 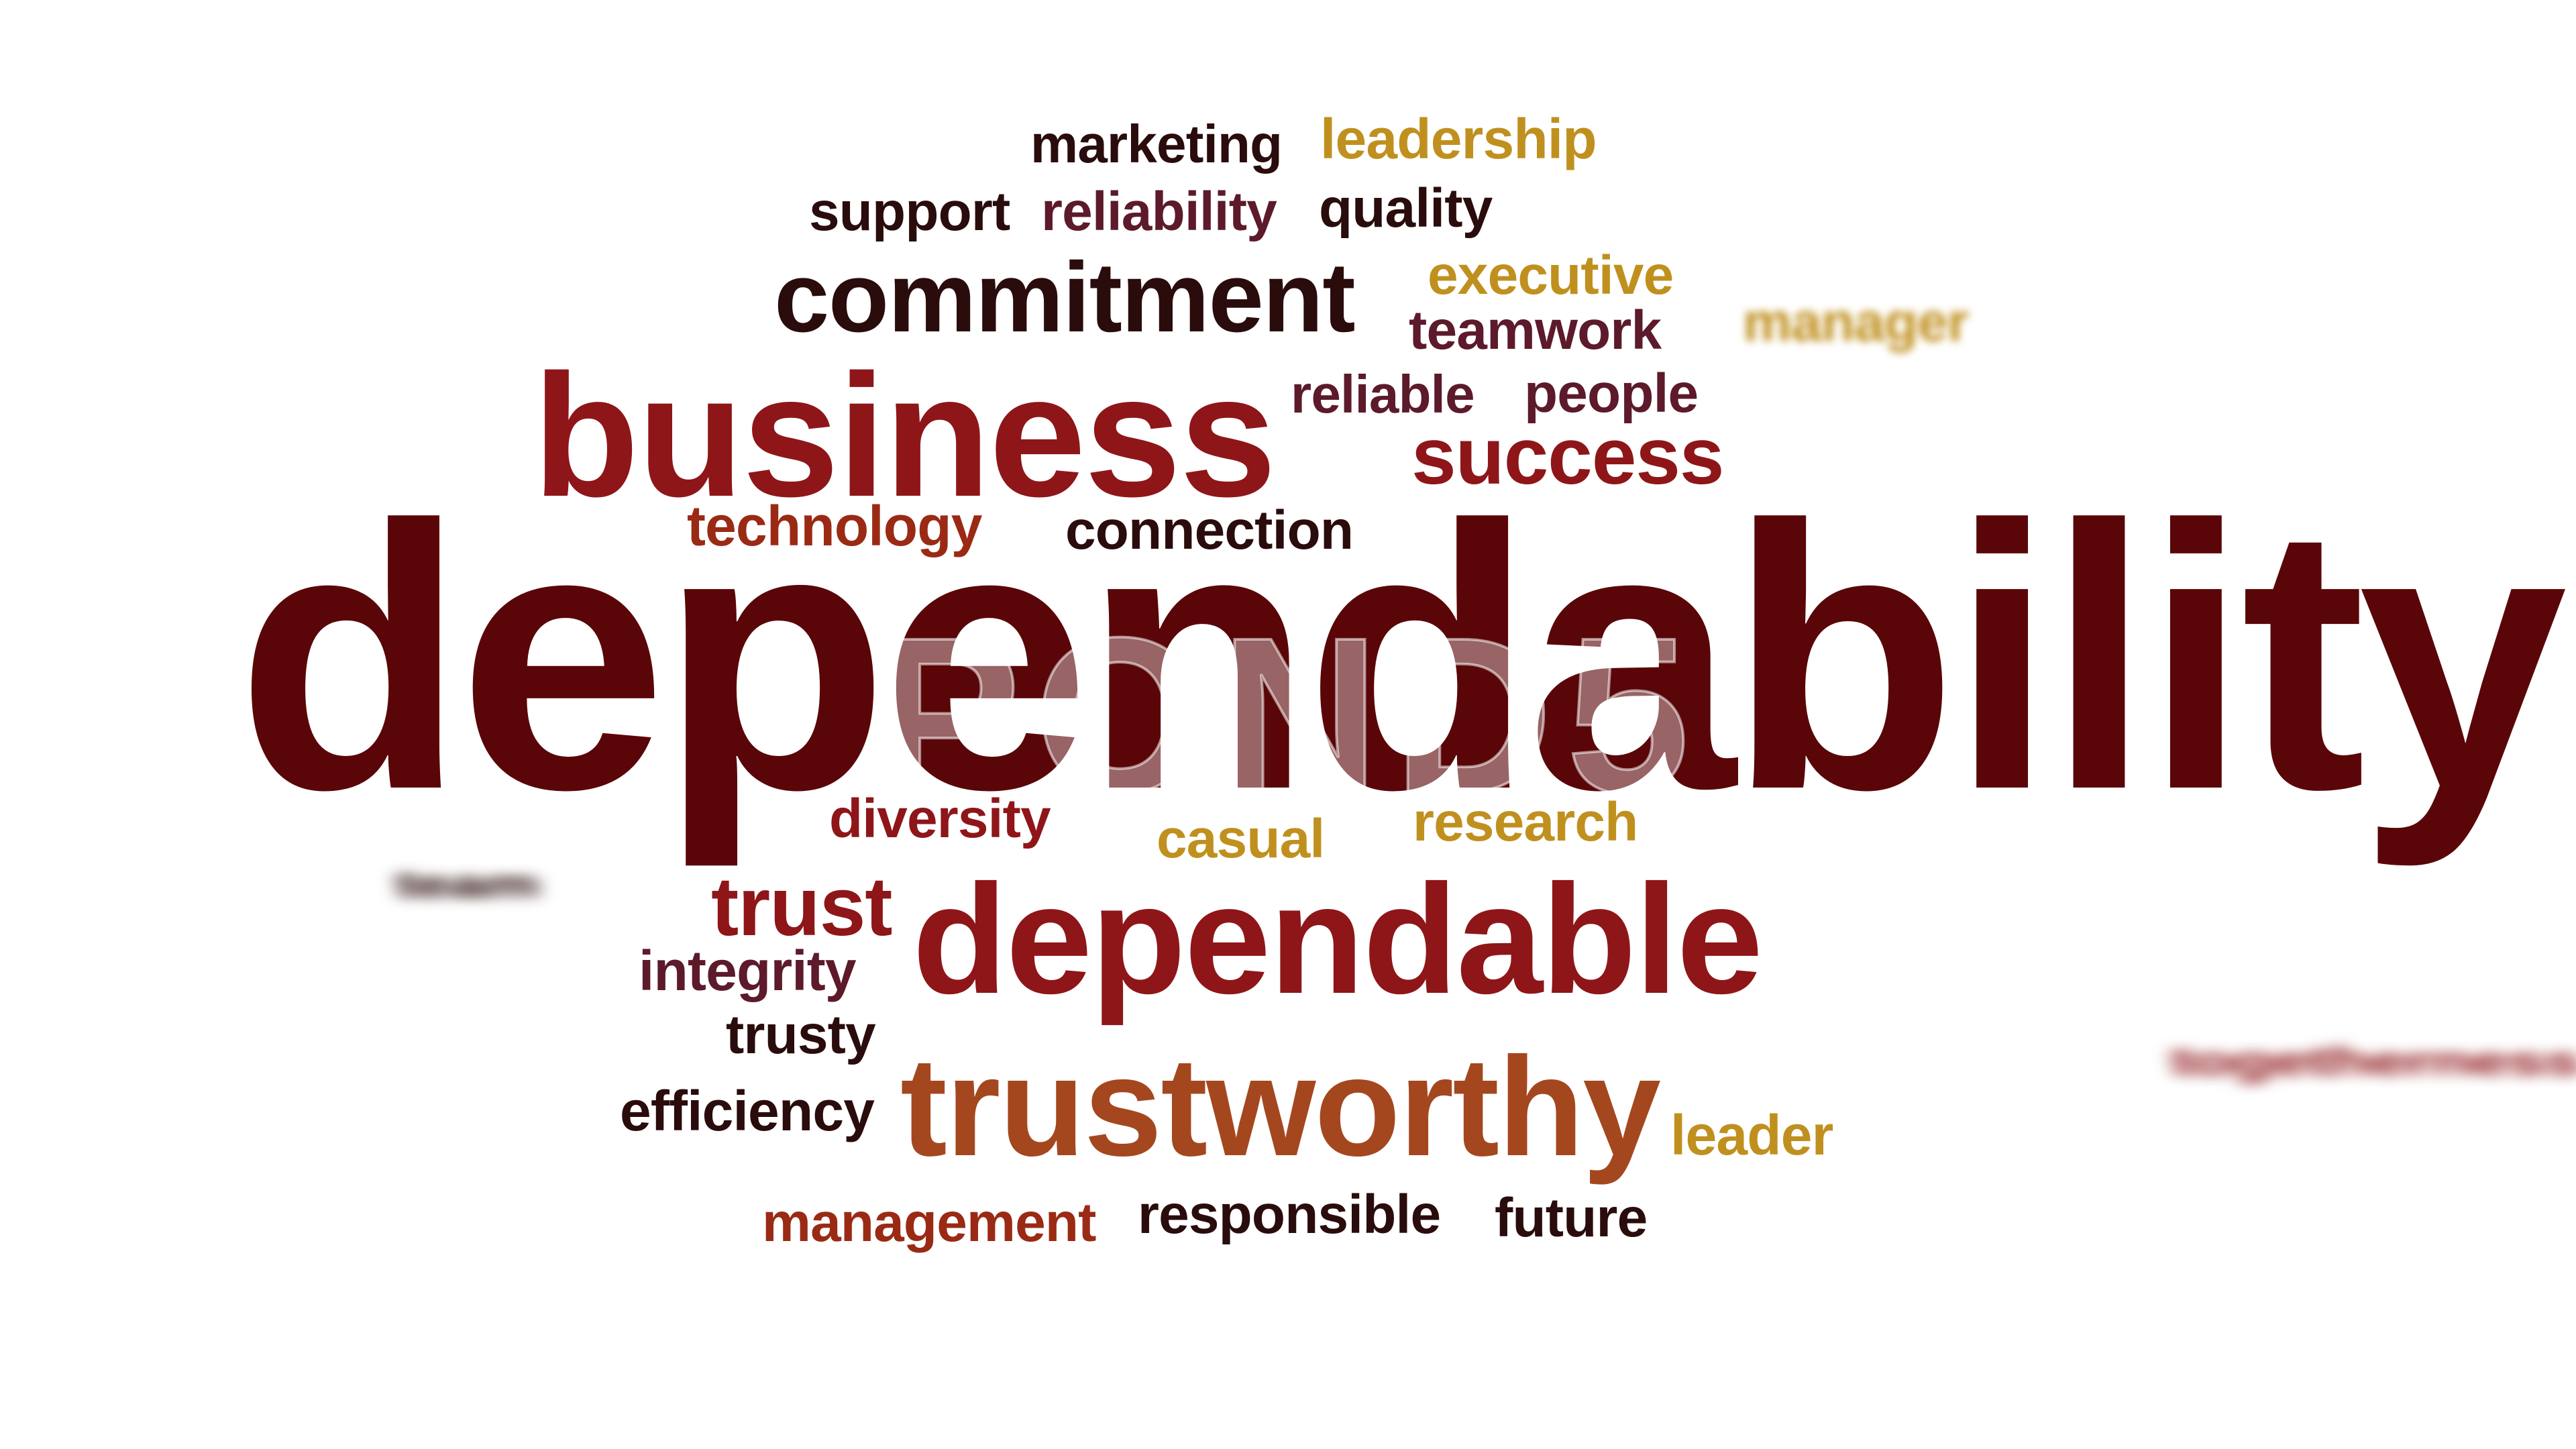 I want to click on word-reliability: reliability, so click(x=1159, y=211).